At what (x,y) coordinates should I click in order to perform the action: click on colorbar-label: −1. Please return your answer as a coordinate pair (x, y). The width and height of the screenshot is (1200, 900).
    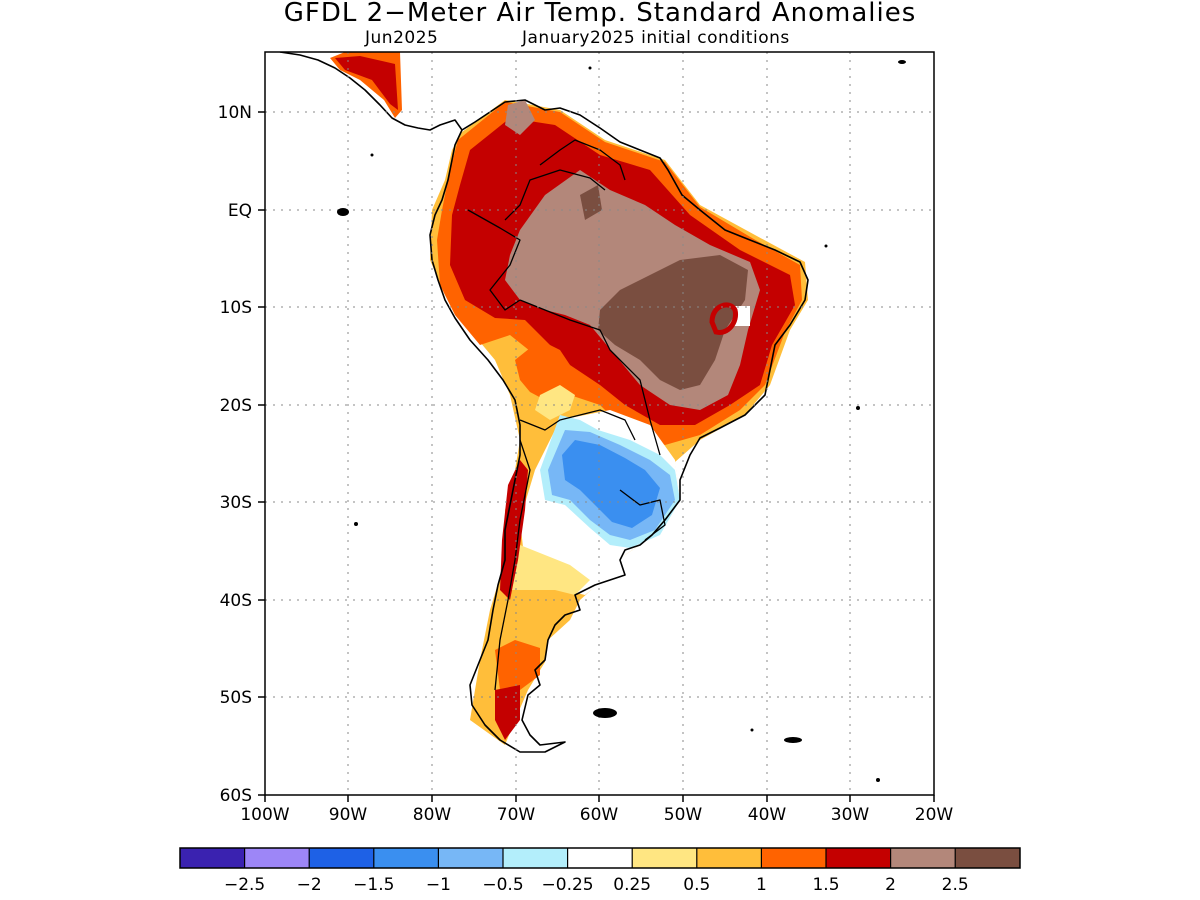
    Looking at the image, I should click on (438, 885).